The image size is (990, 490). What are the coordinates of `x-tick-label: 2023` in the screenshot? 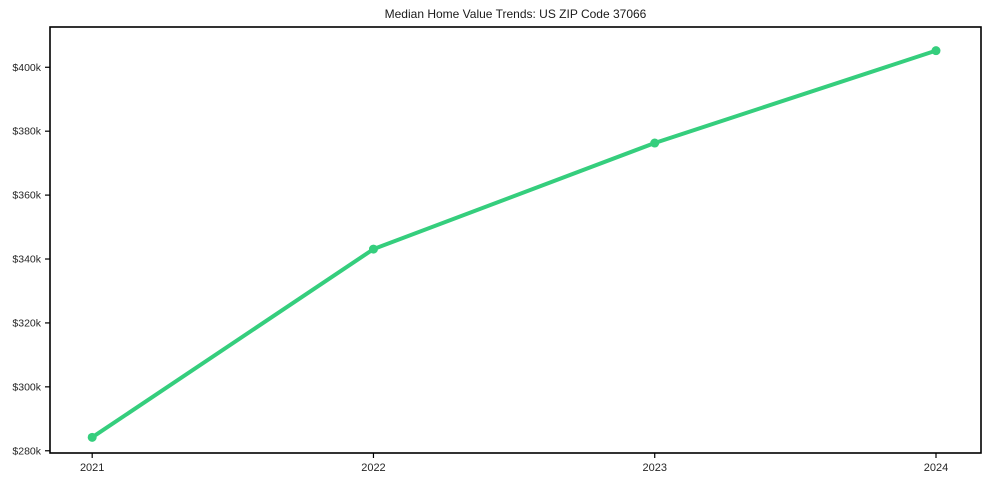 It's located at (654, 468).